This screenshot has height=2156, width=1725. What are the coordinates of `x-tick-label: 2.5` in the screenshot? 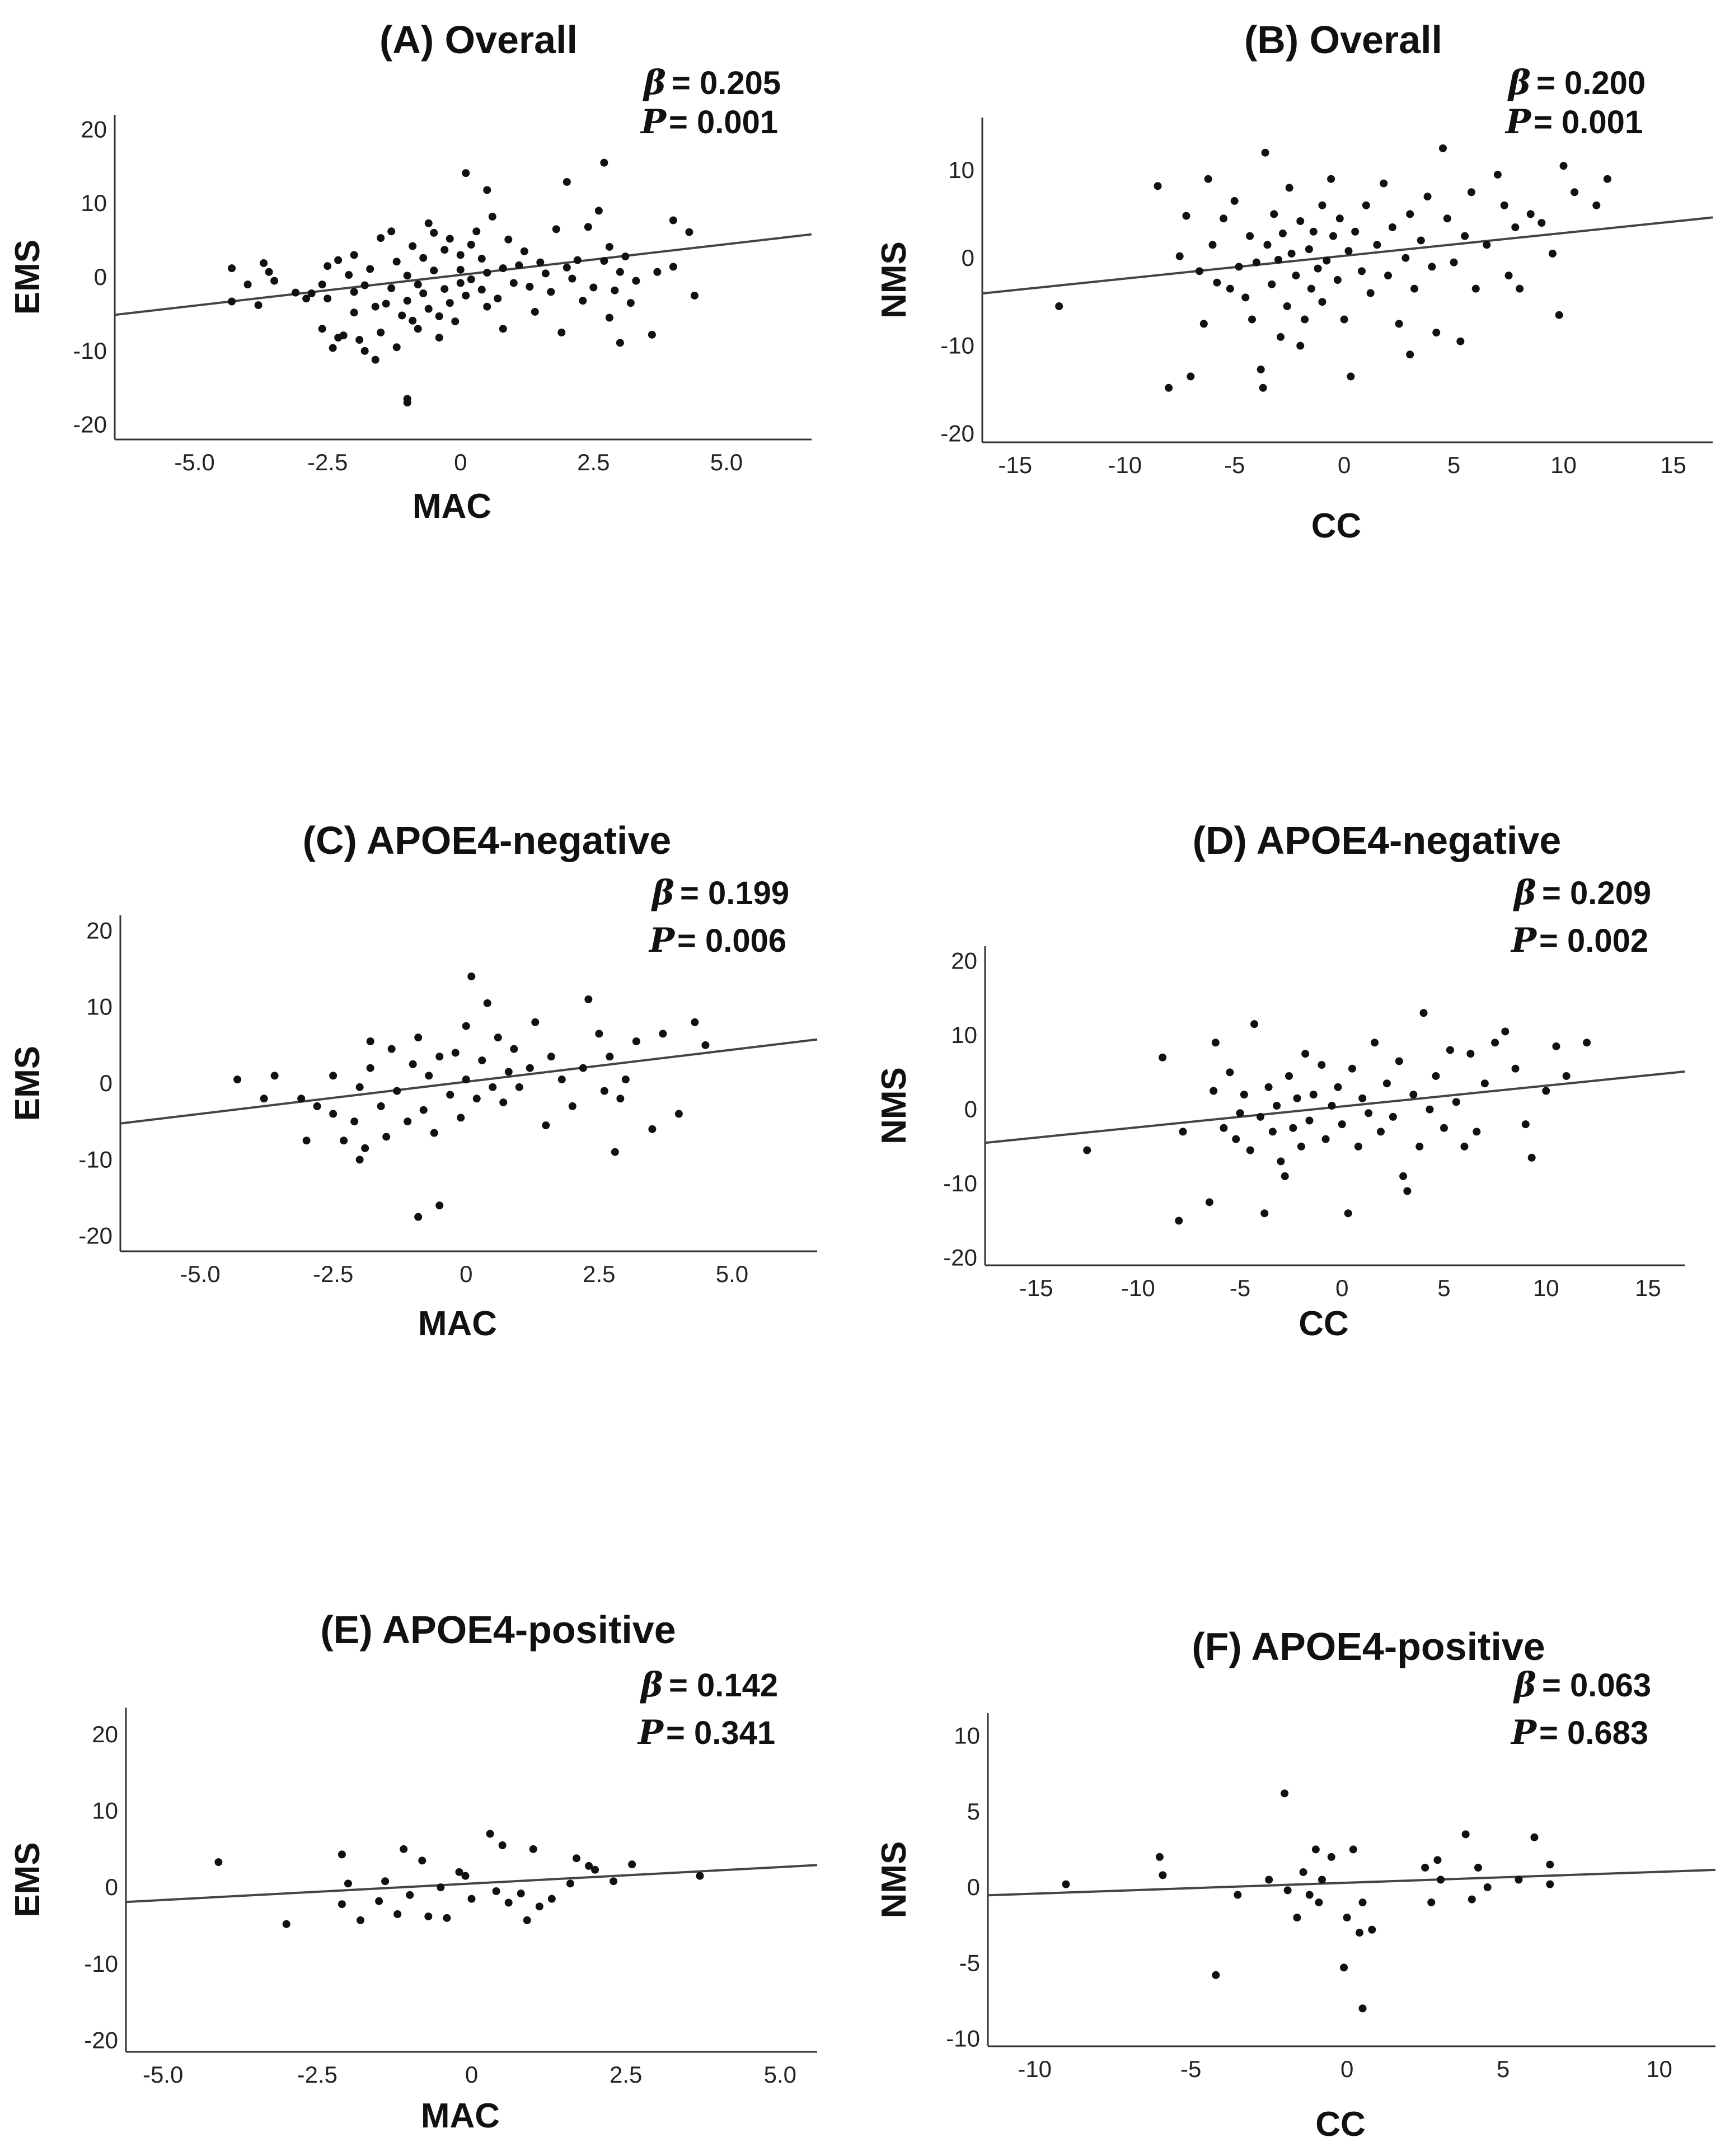 It's located at (599, 1274).